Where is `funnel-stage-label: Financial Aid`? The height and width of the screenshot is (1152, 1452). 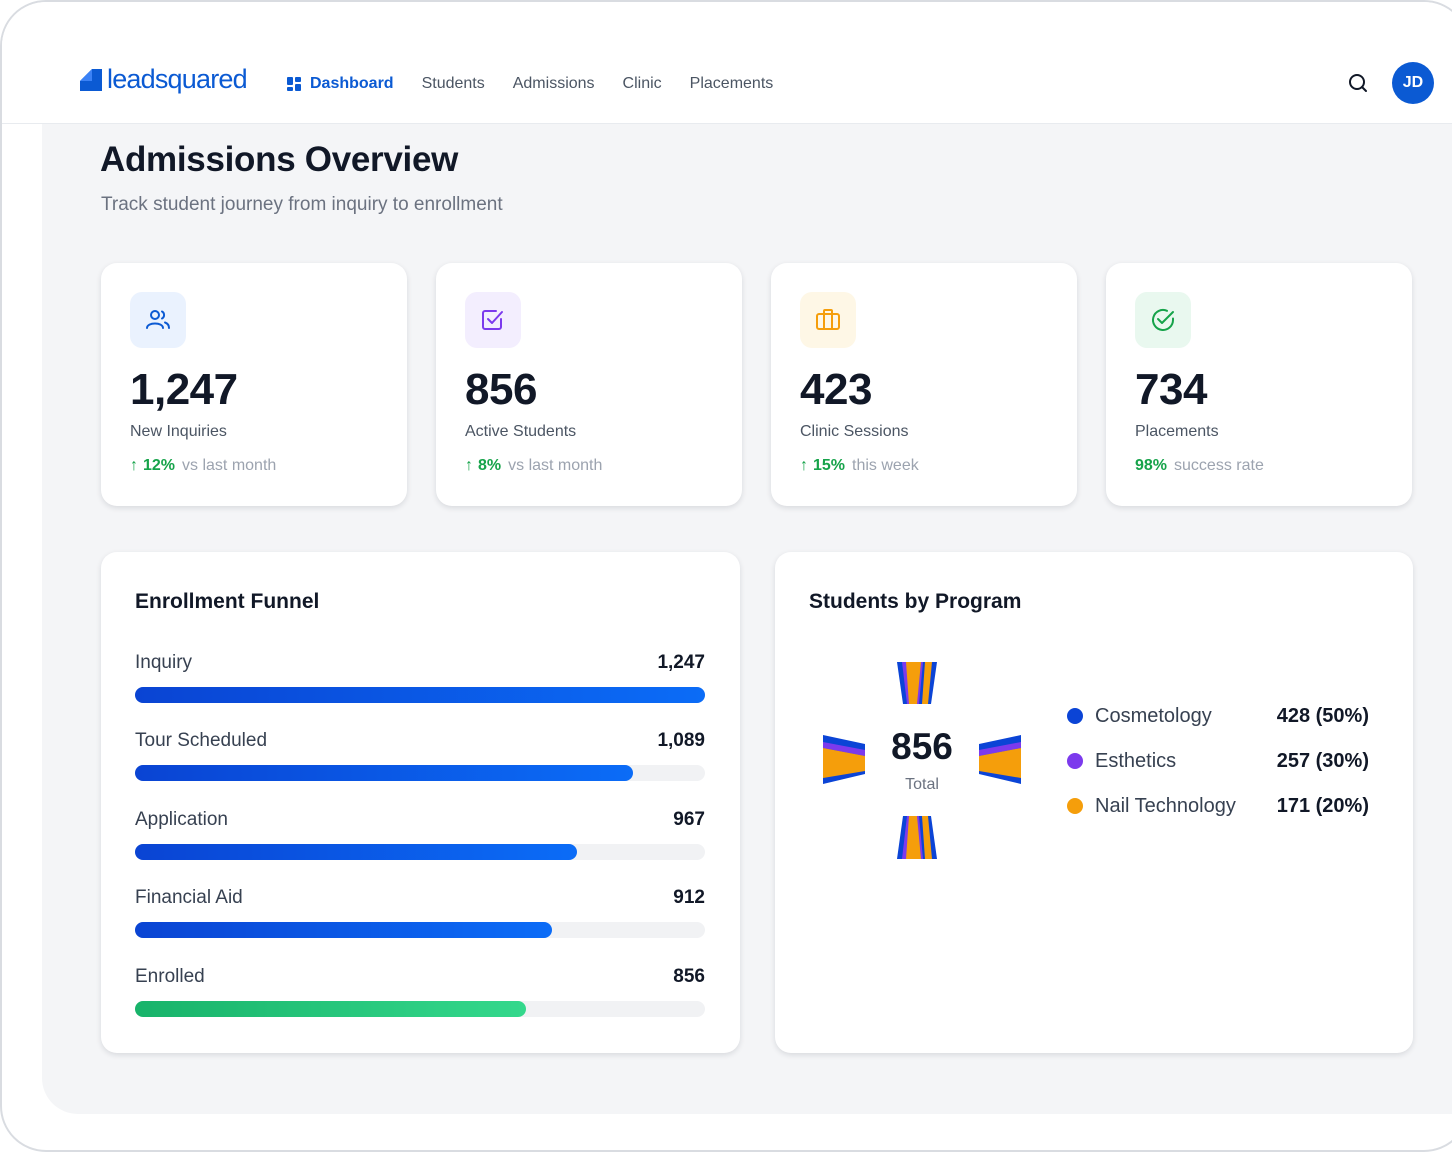
funnel-stage-label: Financial Aid is located at coordinates (189, 897).